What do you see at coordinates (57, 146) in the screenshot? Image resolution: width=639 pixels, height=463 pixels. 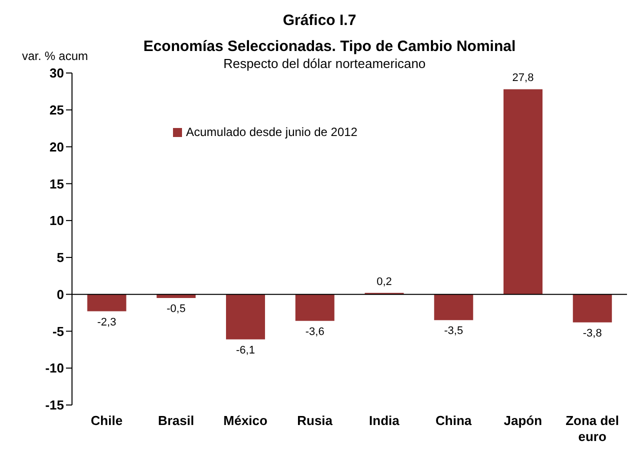 I see `y-tick-label: 20` at bounding box center [57, 146].